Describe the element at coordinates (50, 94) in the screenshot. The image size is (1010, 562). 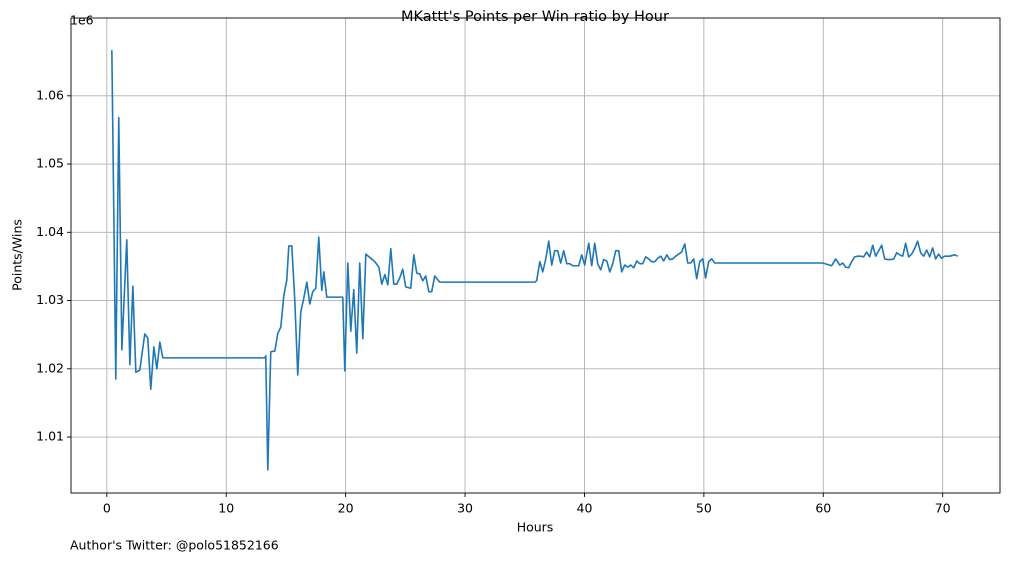
I see `y-tick-label: 1.06` at that location.